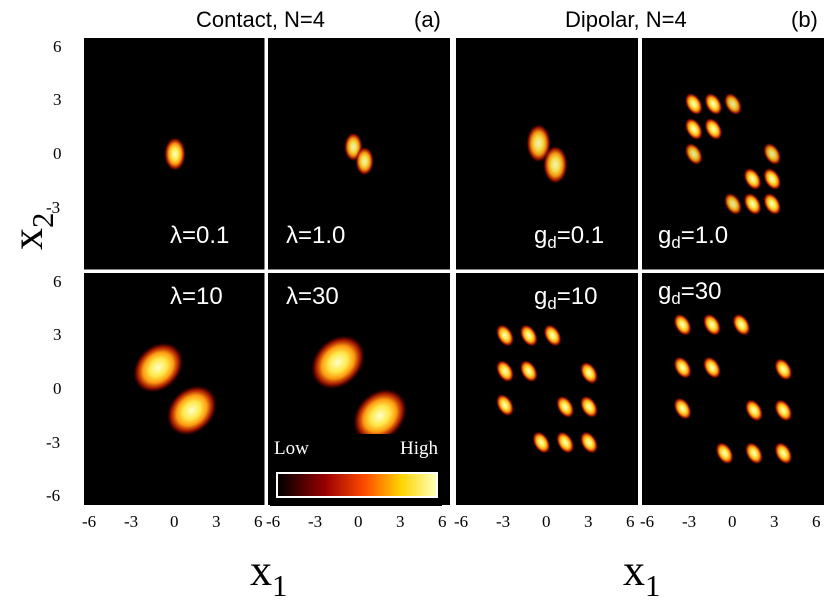  I want to click on panel-a-letter: (a), so click(427, 19).